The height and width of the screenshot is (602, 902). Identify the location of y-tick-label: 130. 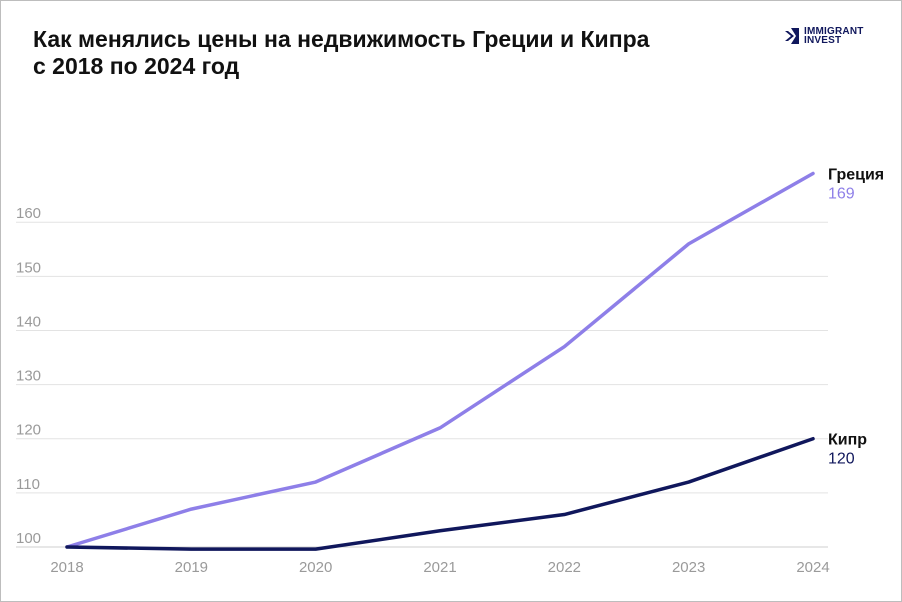
(28, 376).